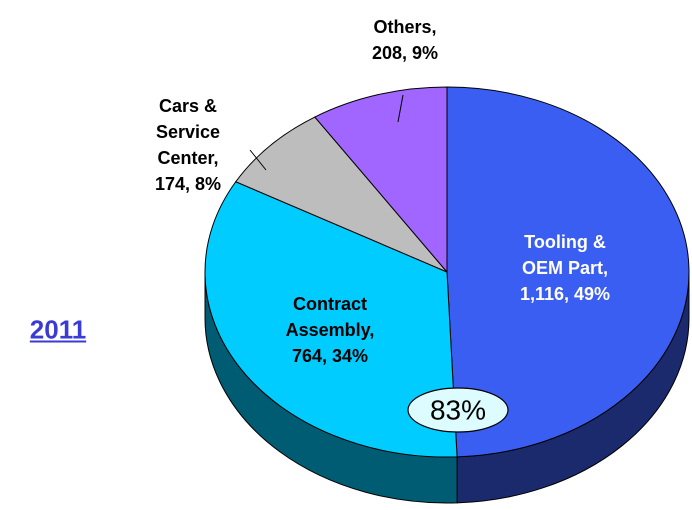 The width and height of the screenshot is (692, 510). I want to click on data-label: Contract Assembly, 764, 34%, so click(330, 330).